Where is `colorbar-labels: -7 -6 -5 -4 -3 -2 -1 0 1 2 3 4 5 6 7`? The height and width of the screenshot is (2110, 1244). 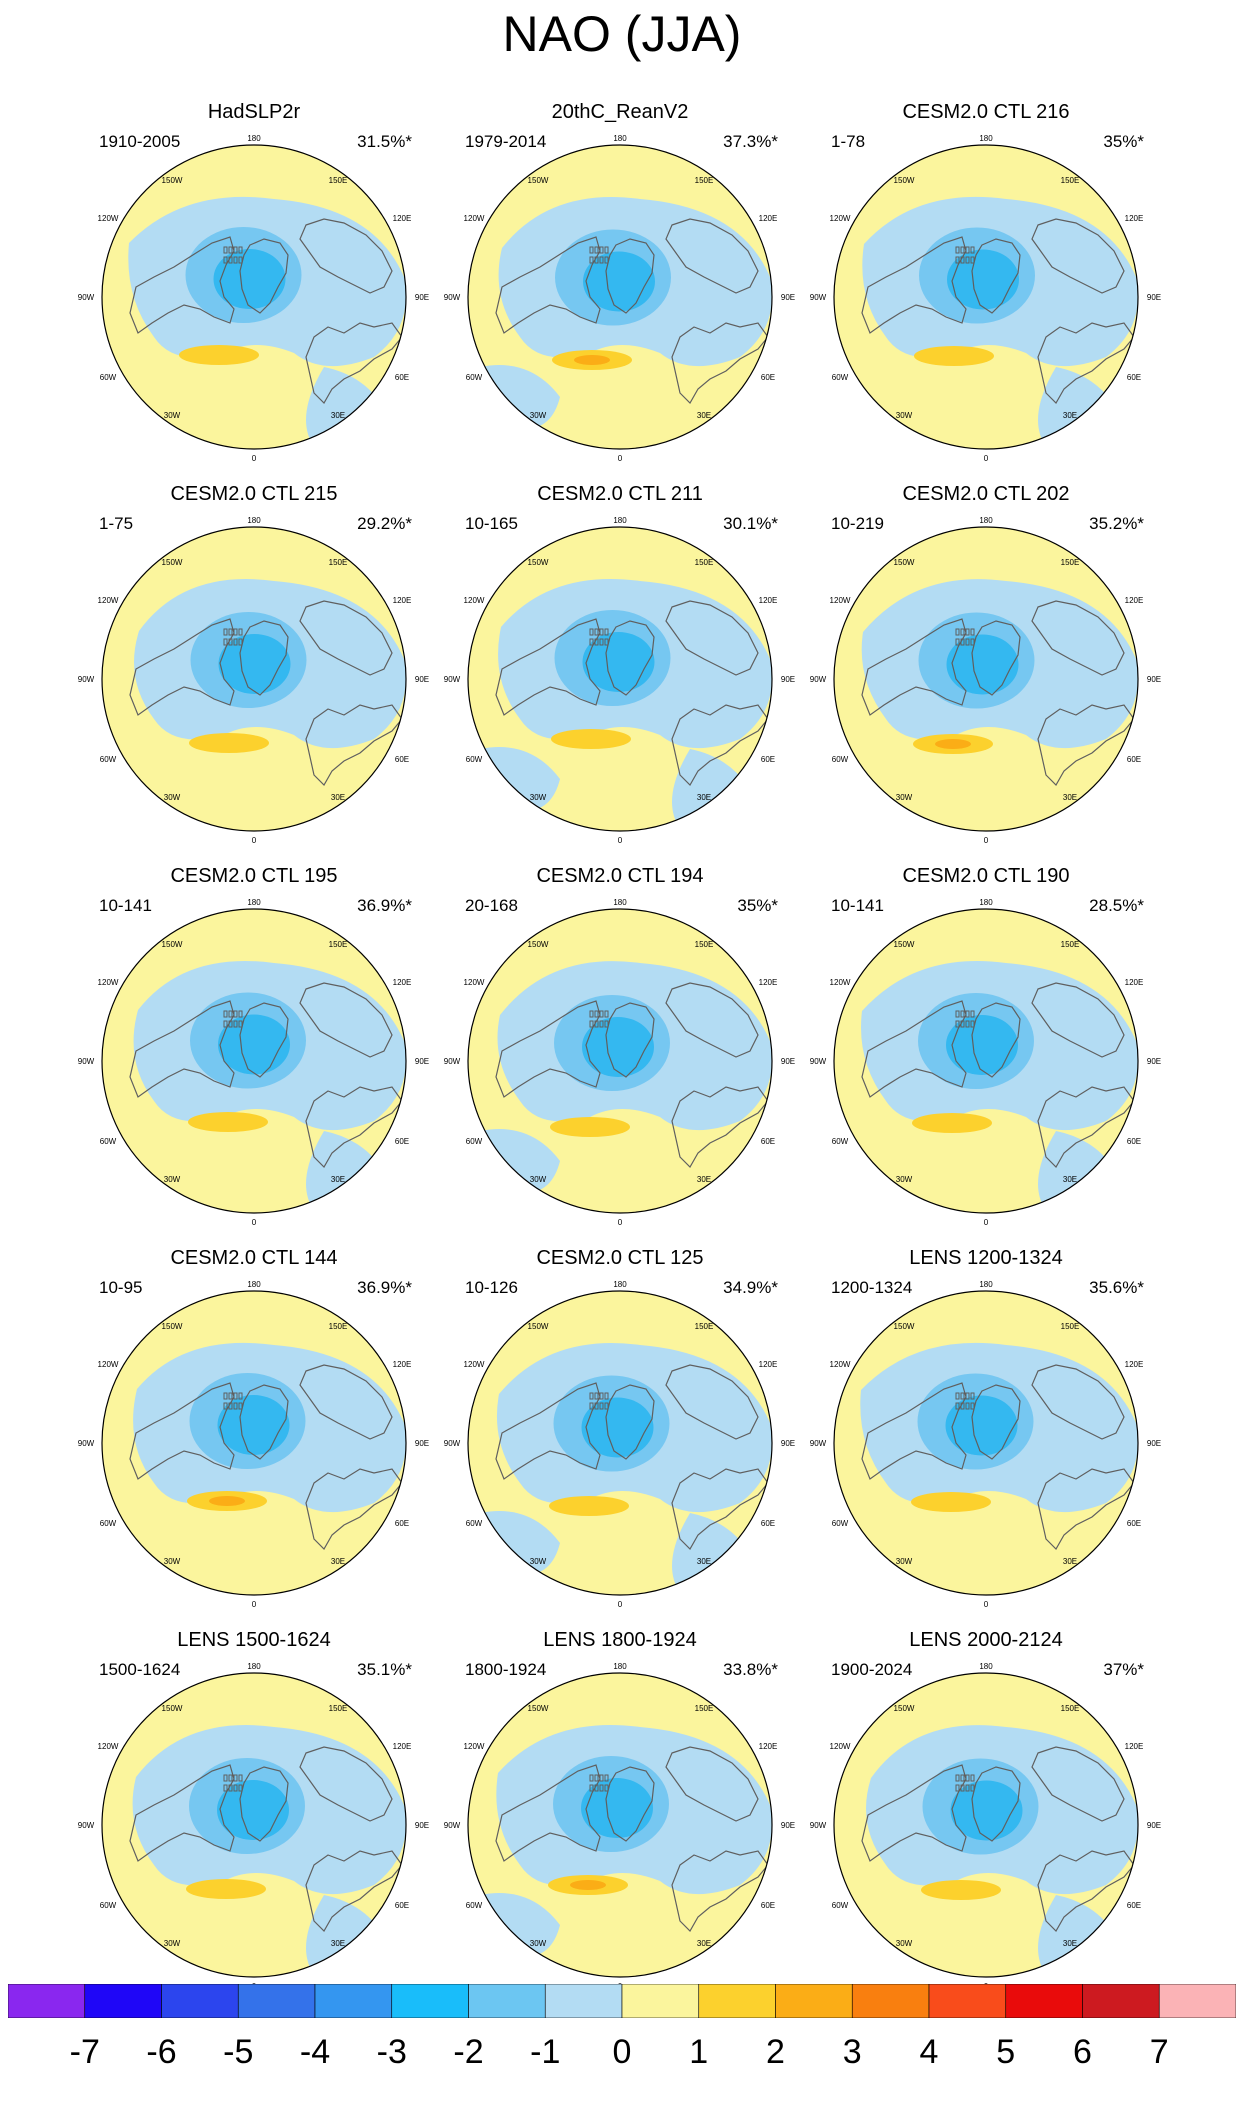 colorbar-labels: -7 -6 -5 -4 -3 -2 -1 0 1 2 3 4 5 6 7 is located at coordinates (622, 2057).